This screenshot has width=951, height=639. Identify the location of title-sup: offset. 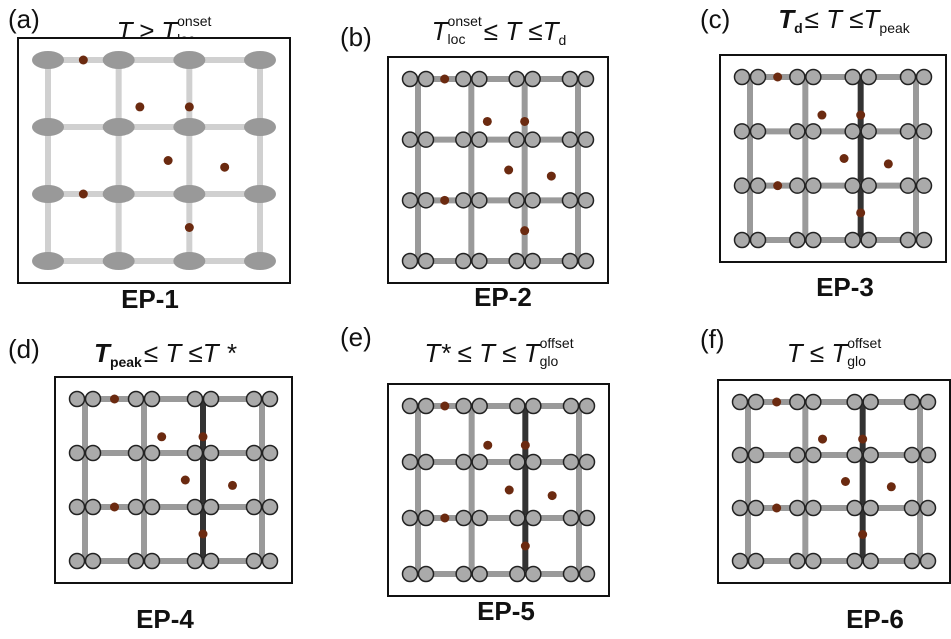
(557, 343).